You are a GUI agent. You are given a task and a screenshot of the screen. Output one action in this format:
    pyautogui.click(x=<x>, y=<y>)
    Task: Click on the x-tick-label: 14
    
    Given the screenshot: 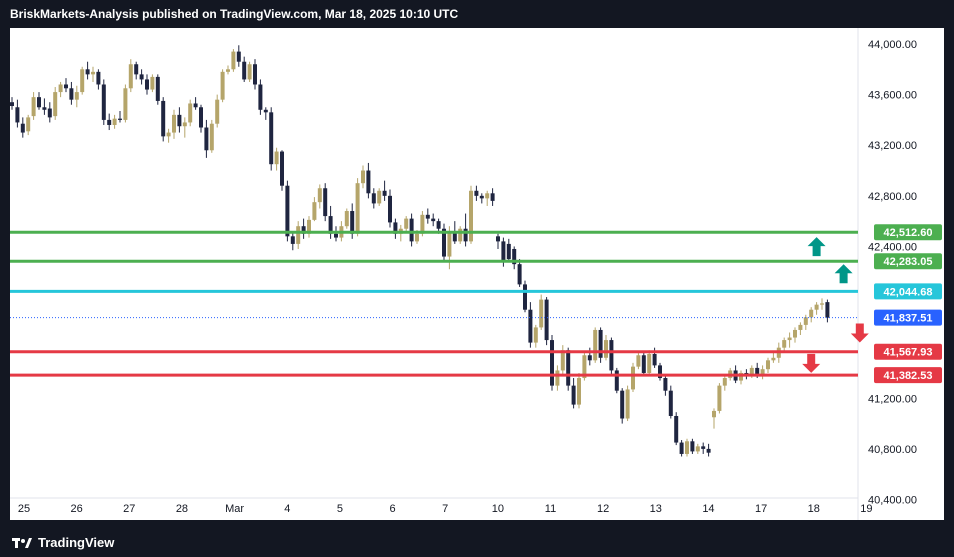 What is the action you would take?
    pyautogui.click(x=708, y=509)
    